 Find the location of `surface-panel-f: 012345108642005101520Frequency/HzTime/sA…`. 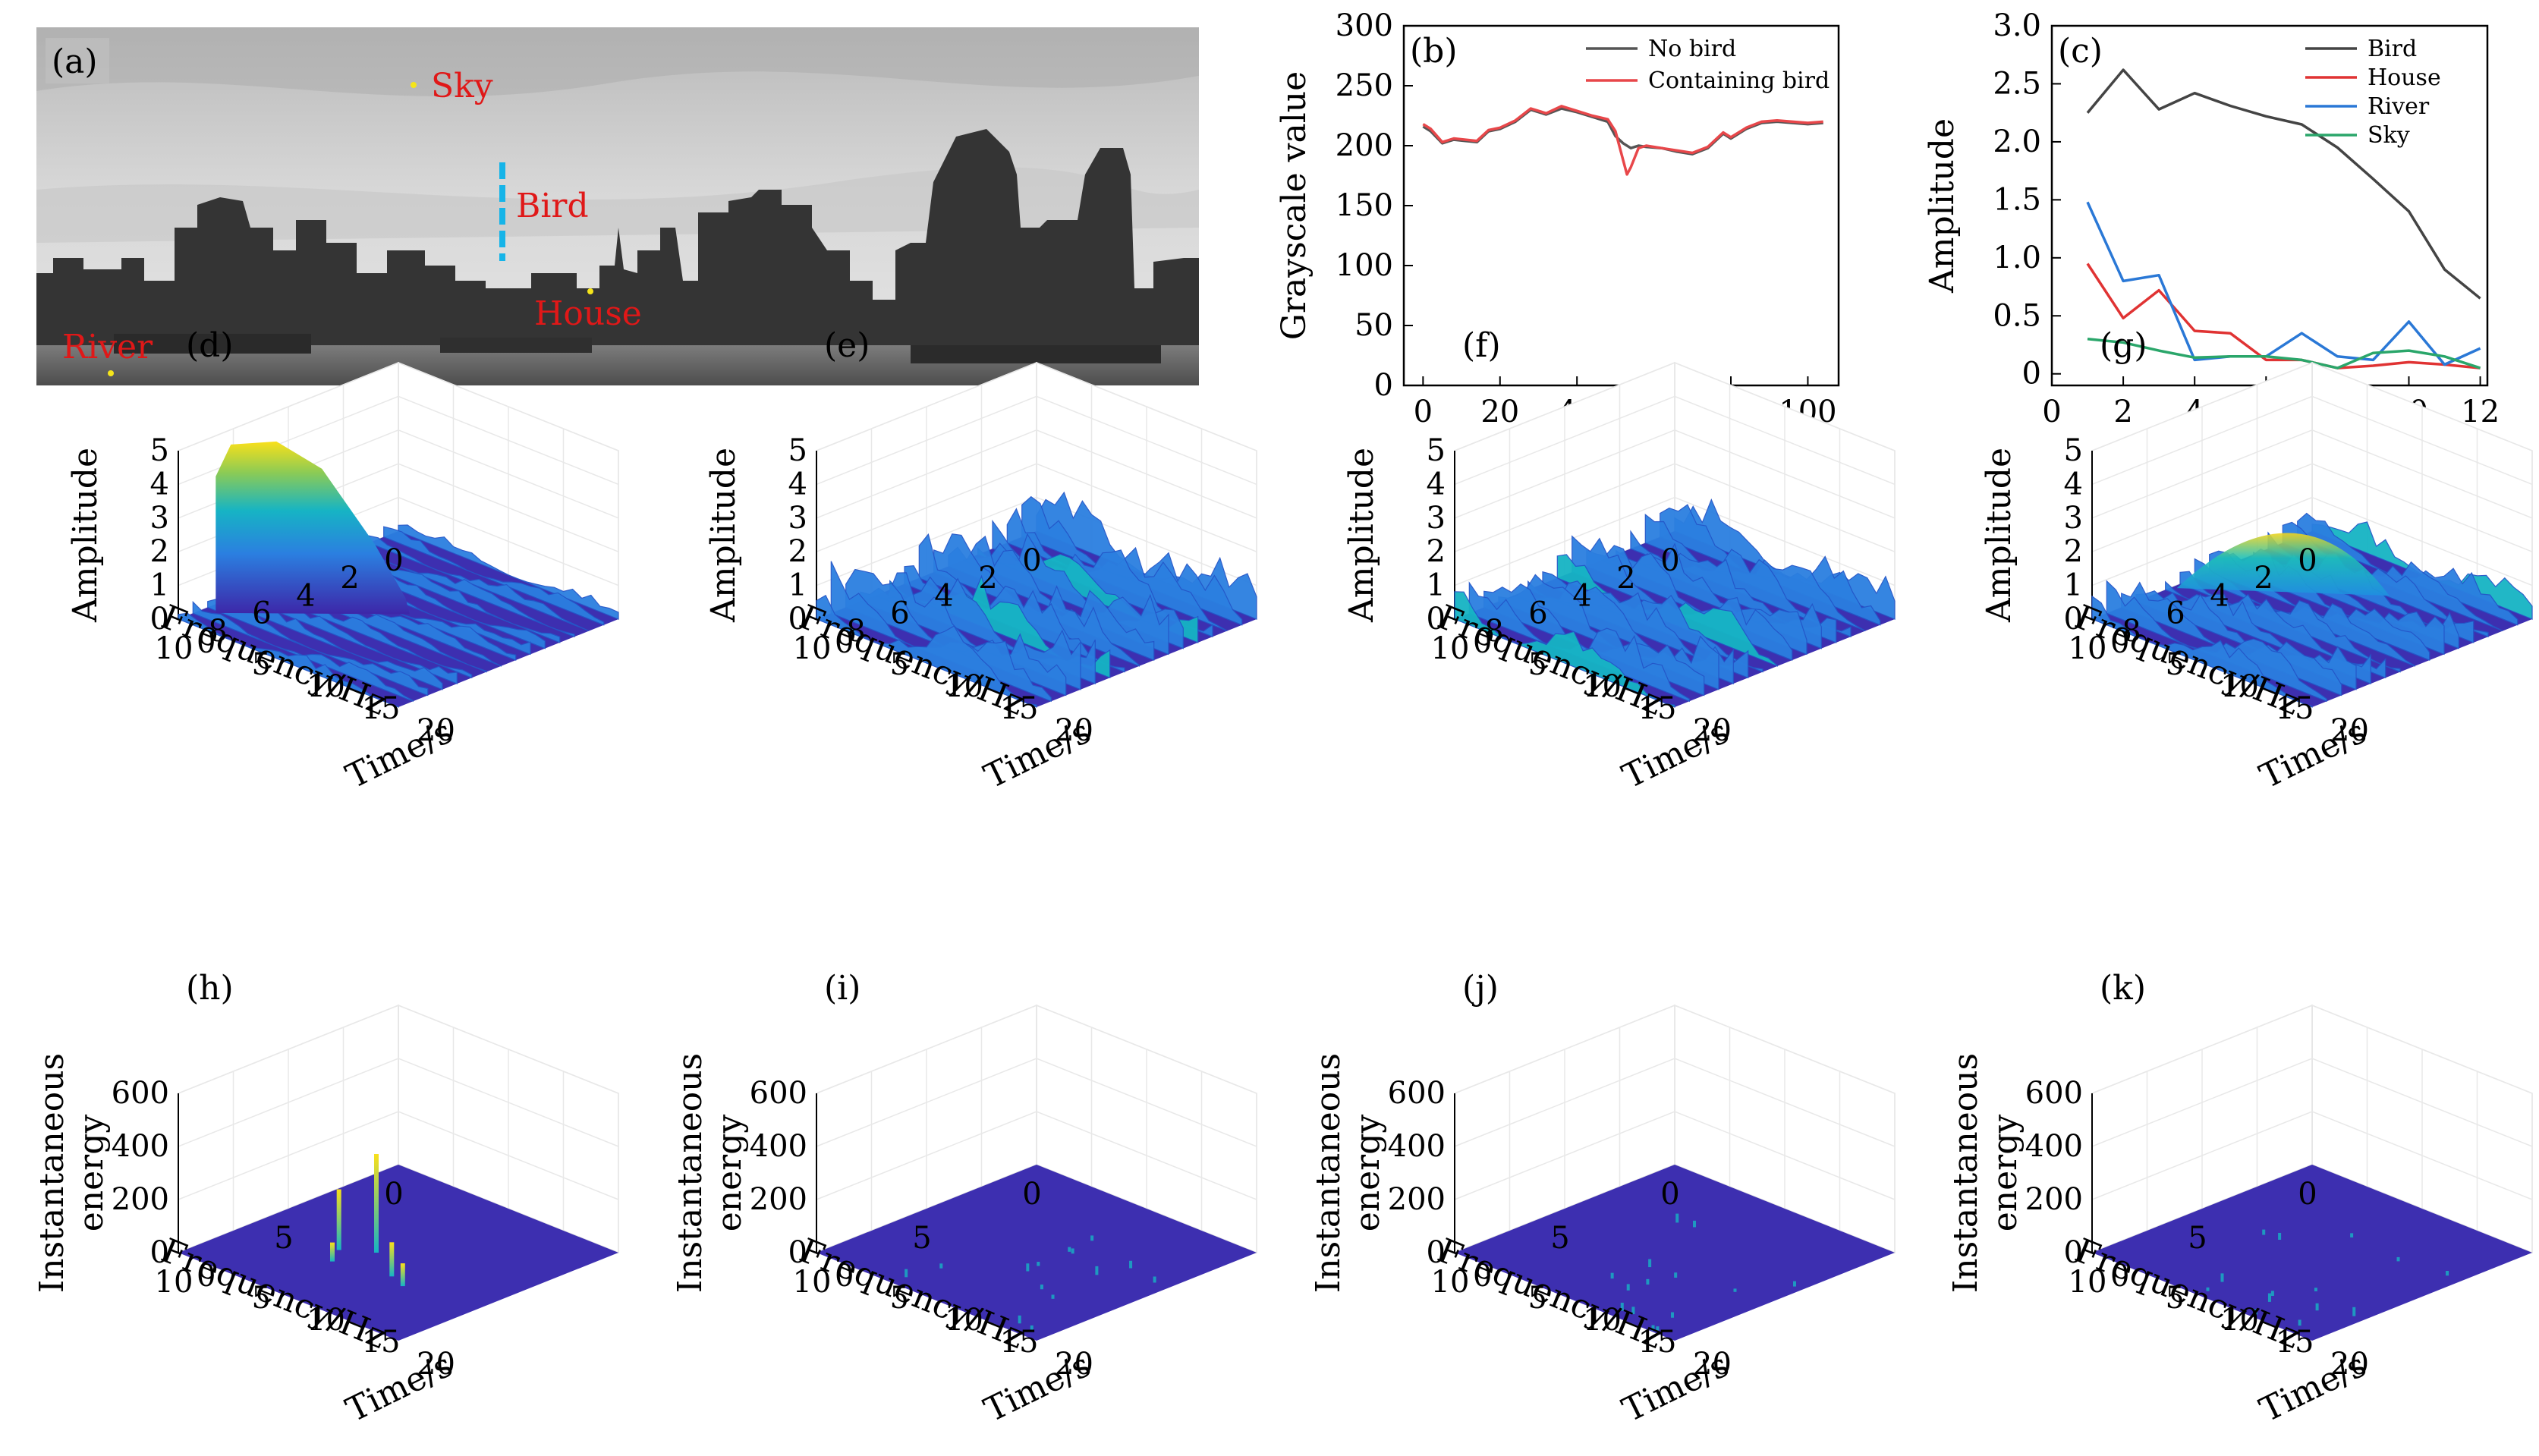

surface-panel-f: 012345108642005101520Frequency/HzTime/sA… is located at coordinates (1619, 561).